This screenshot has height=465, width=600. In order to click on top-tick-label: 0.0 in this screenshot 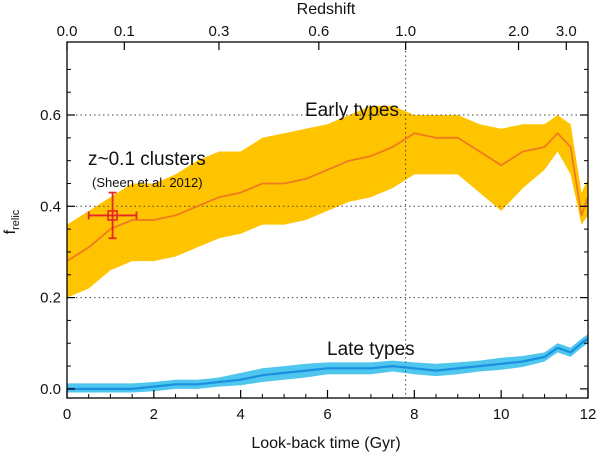, I will do `click(67, 31)`.